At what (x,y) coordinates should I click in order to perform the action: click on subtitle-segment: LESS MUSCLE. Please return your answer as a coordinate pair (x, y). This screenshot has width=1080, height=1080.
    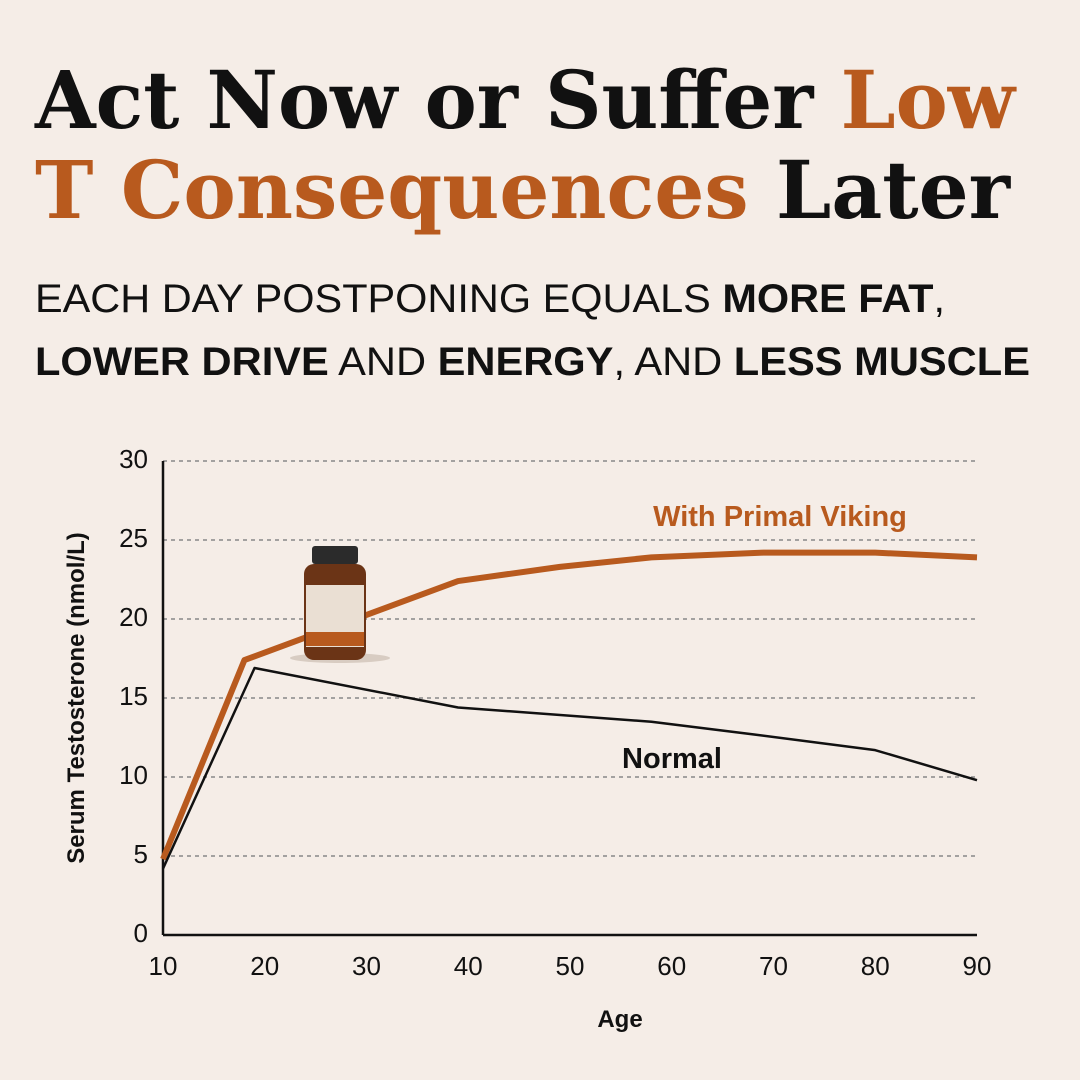
    Looking at the image, I should click on (882, 362).